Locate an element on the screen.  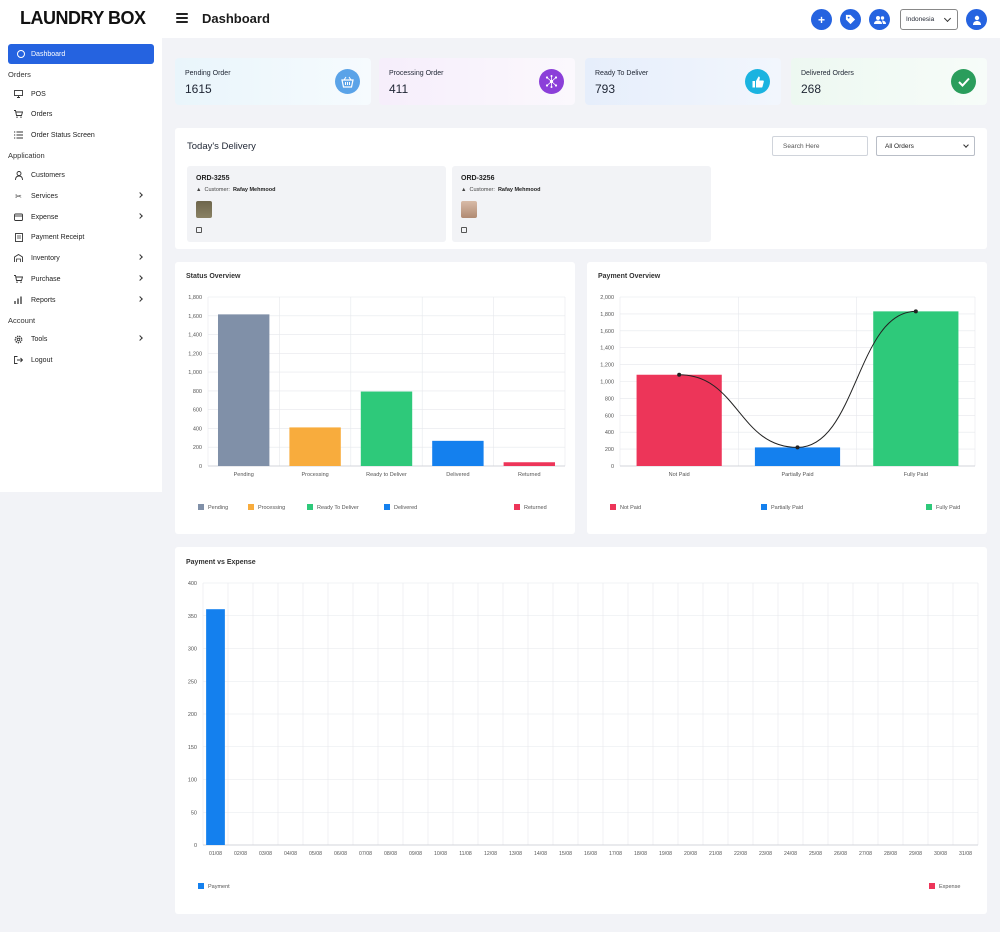
stat-value: 1615 is located at coordinates (198, 89).